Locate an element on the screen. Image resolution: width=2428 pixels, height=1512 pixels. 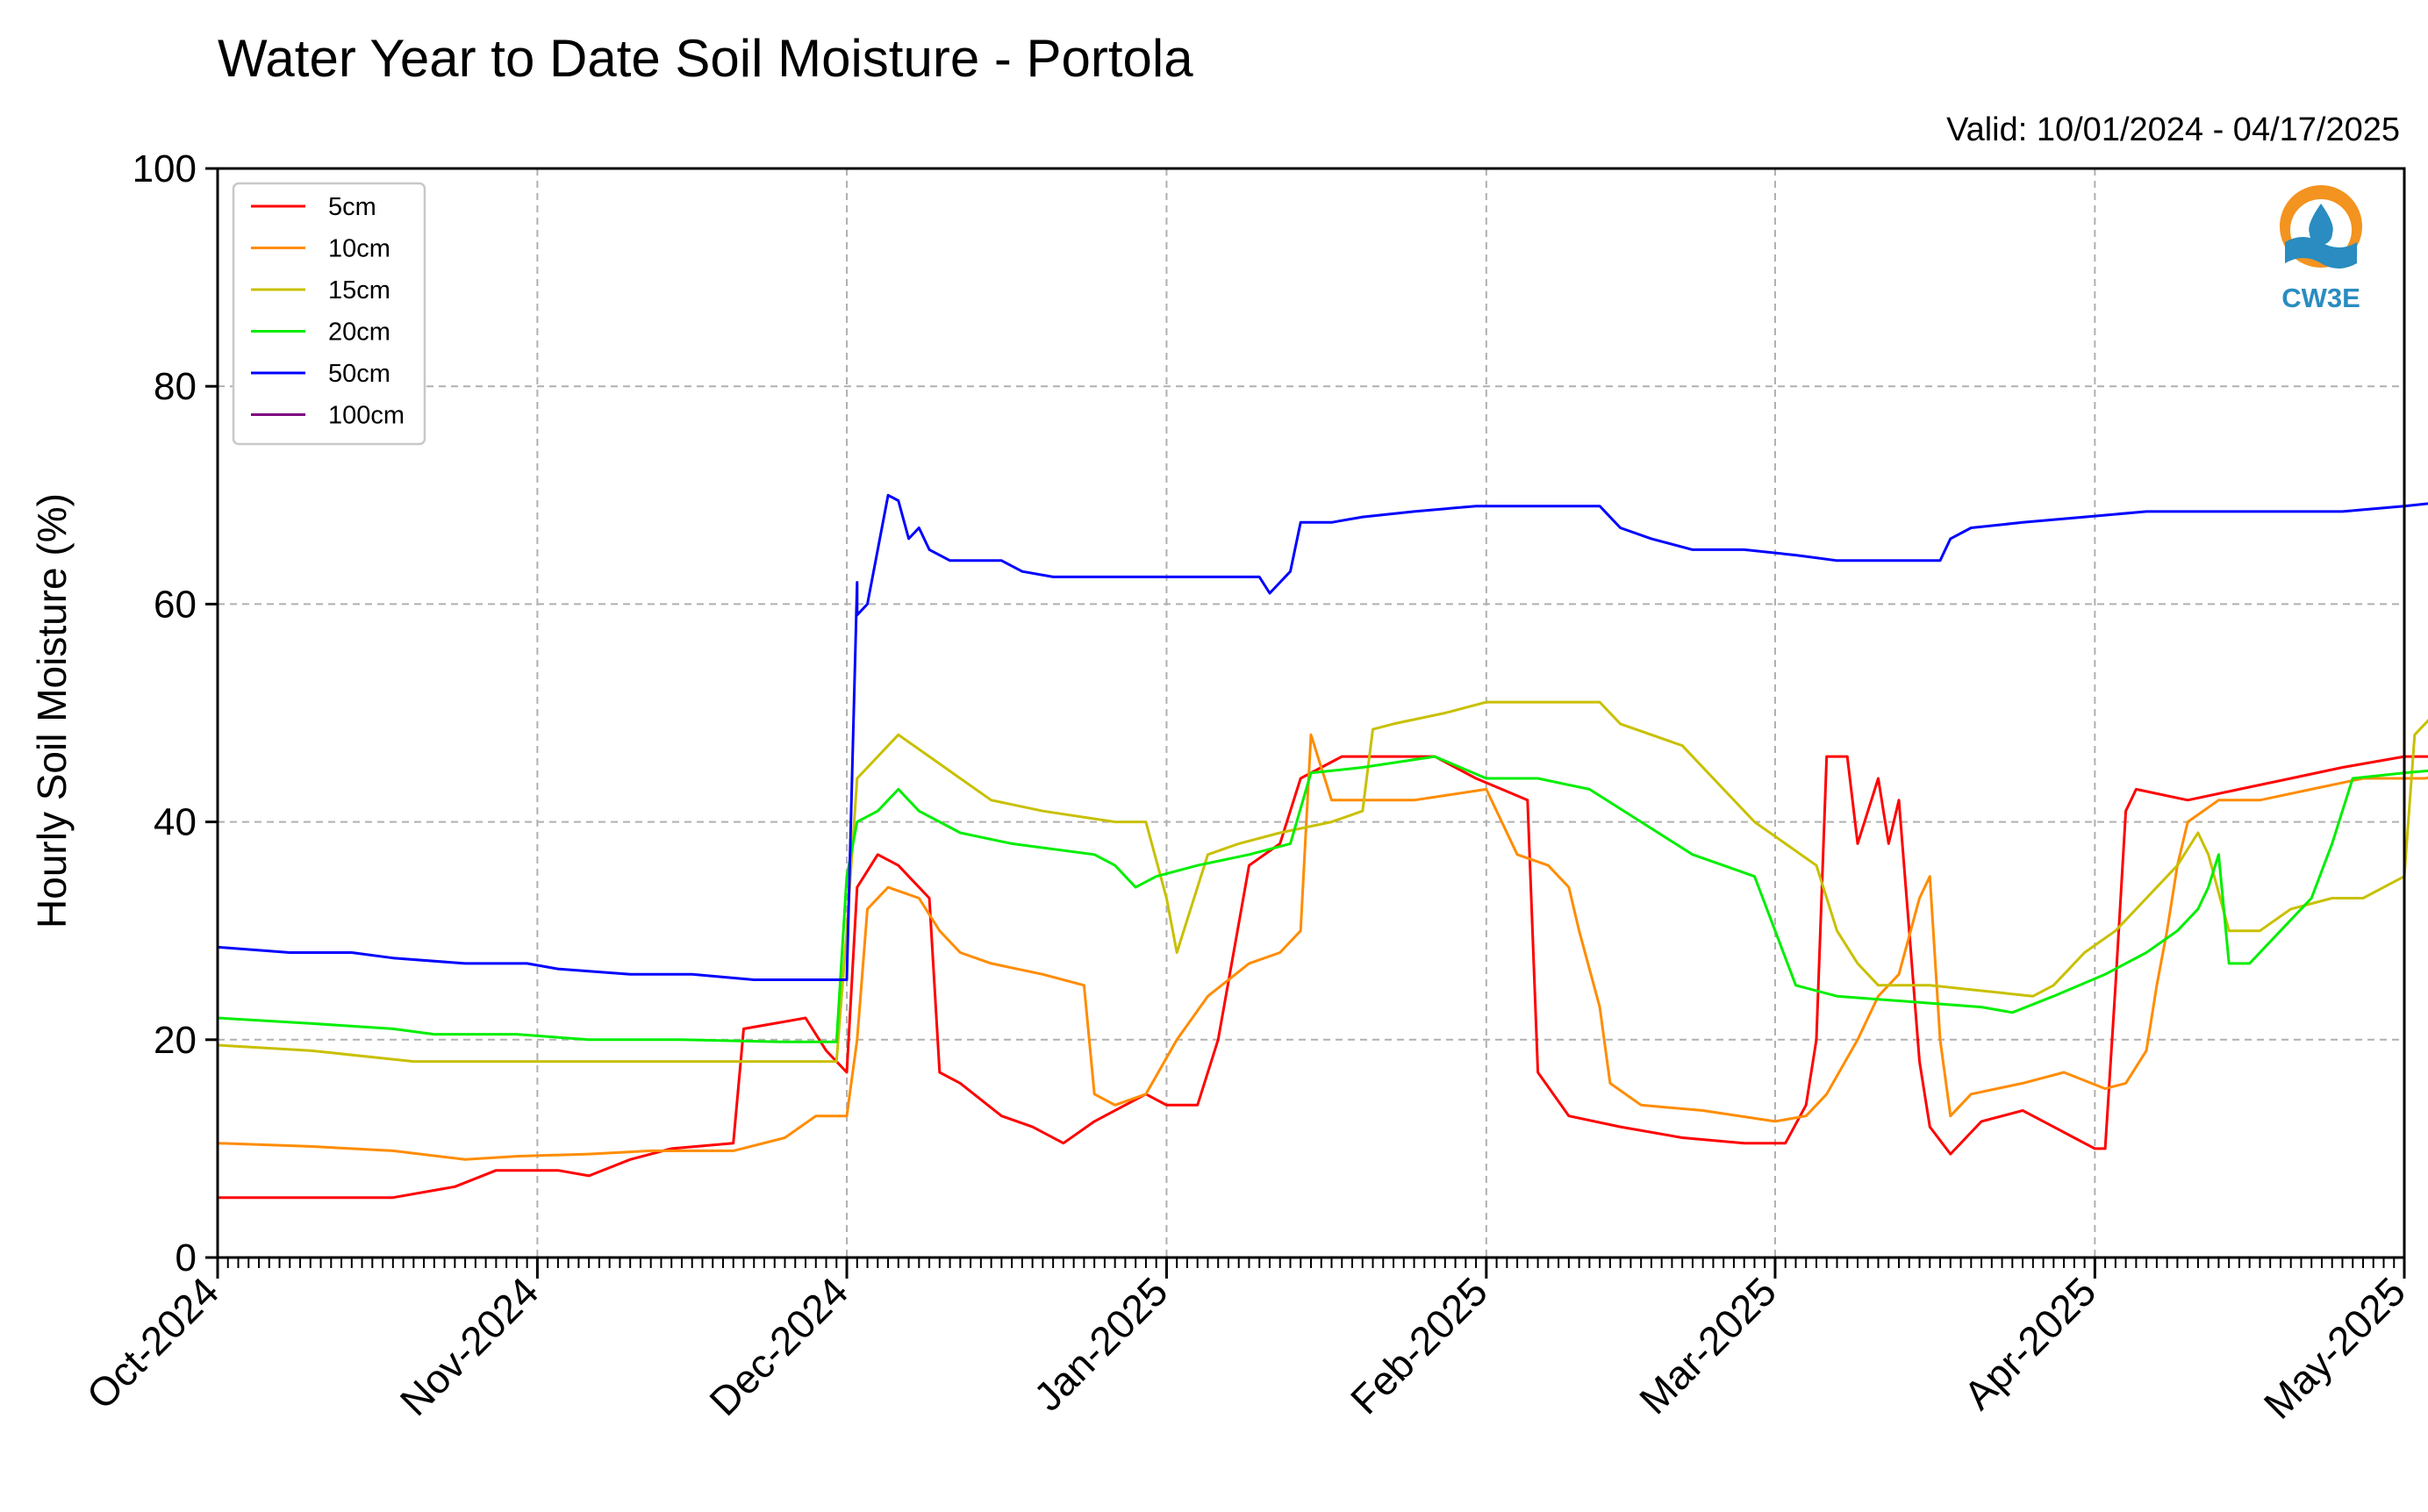
legend-label-15cm: 15cm is located at coordinates (359, 291).